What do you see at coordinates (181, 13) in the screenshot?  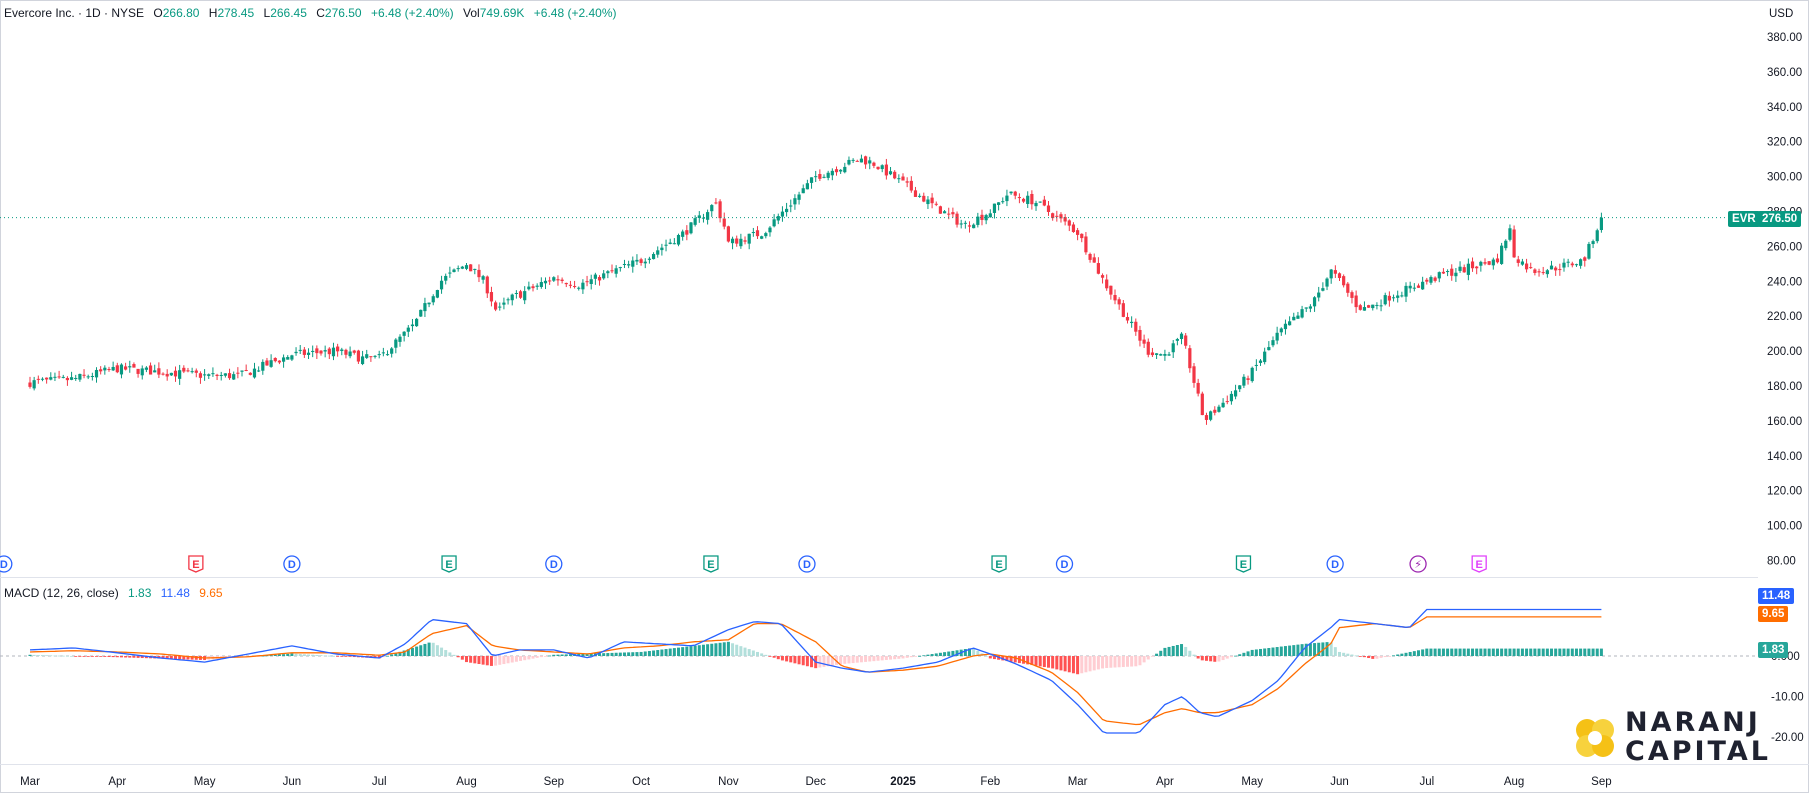 I see `open-value: 266.80` at bounding box center [181, 13].